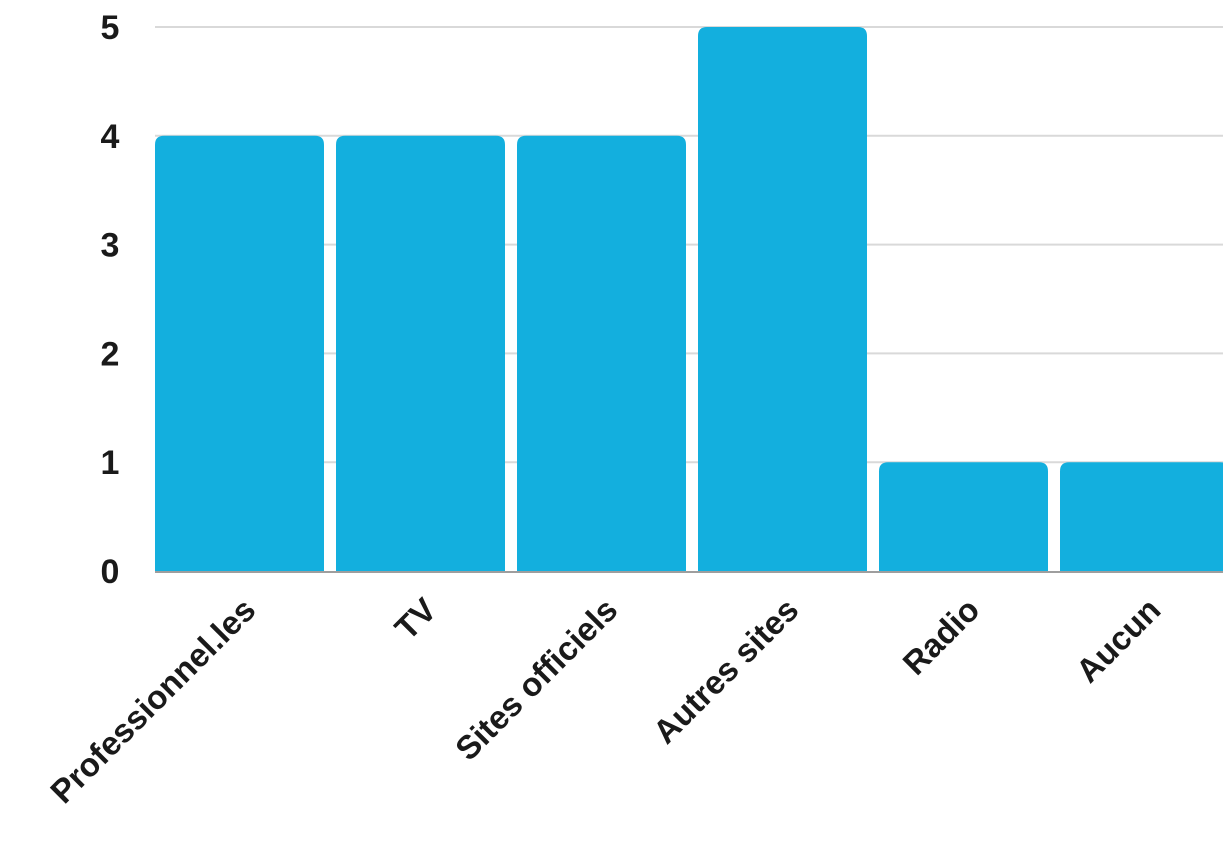  I want to click on y-tick-label: 4, so click(110, 137).